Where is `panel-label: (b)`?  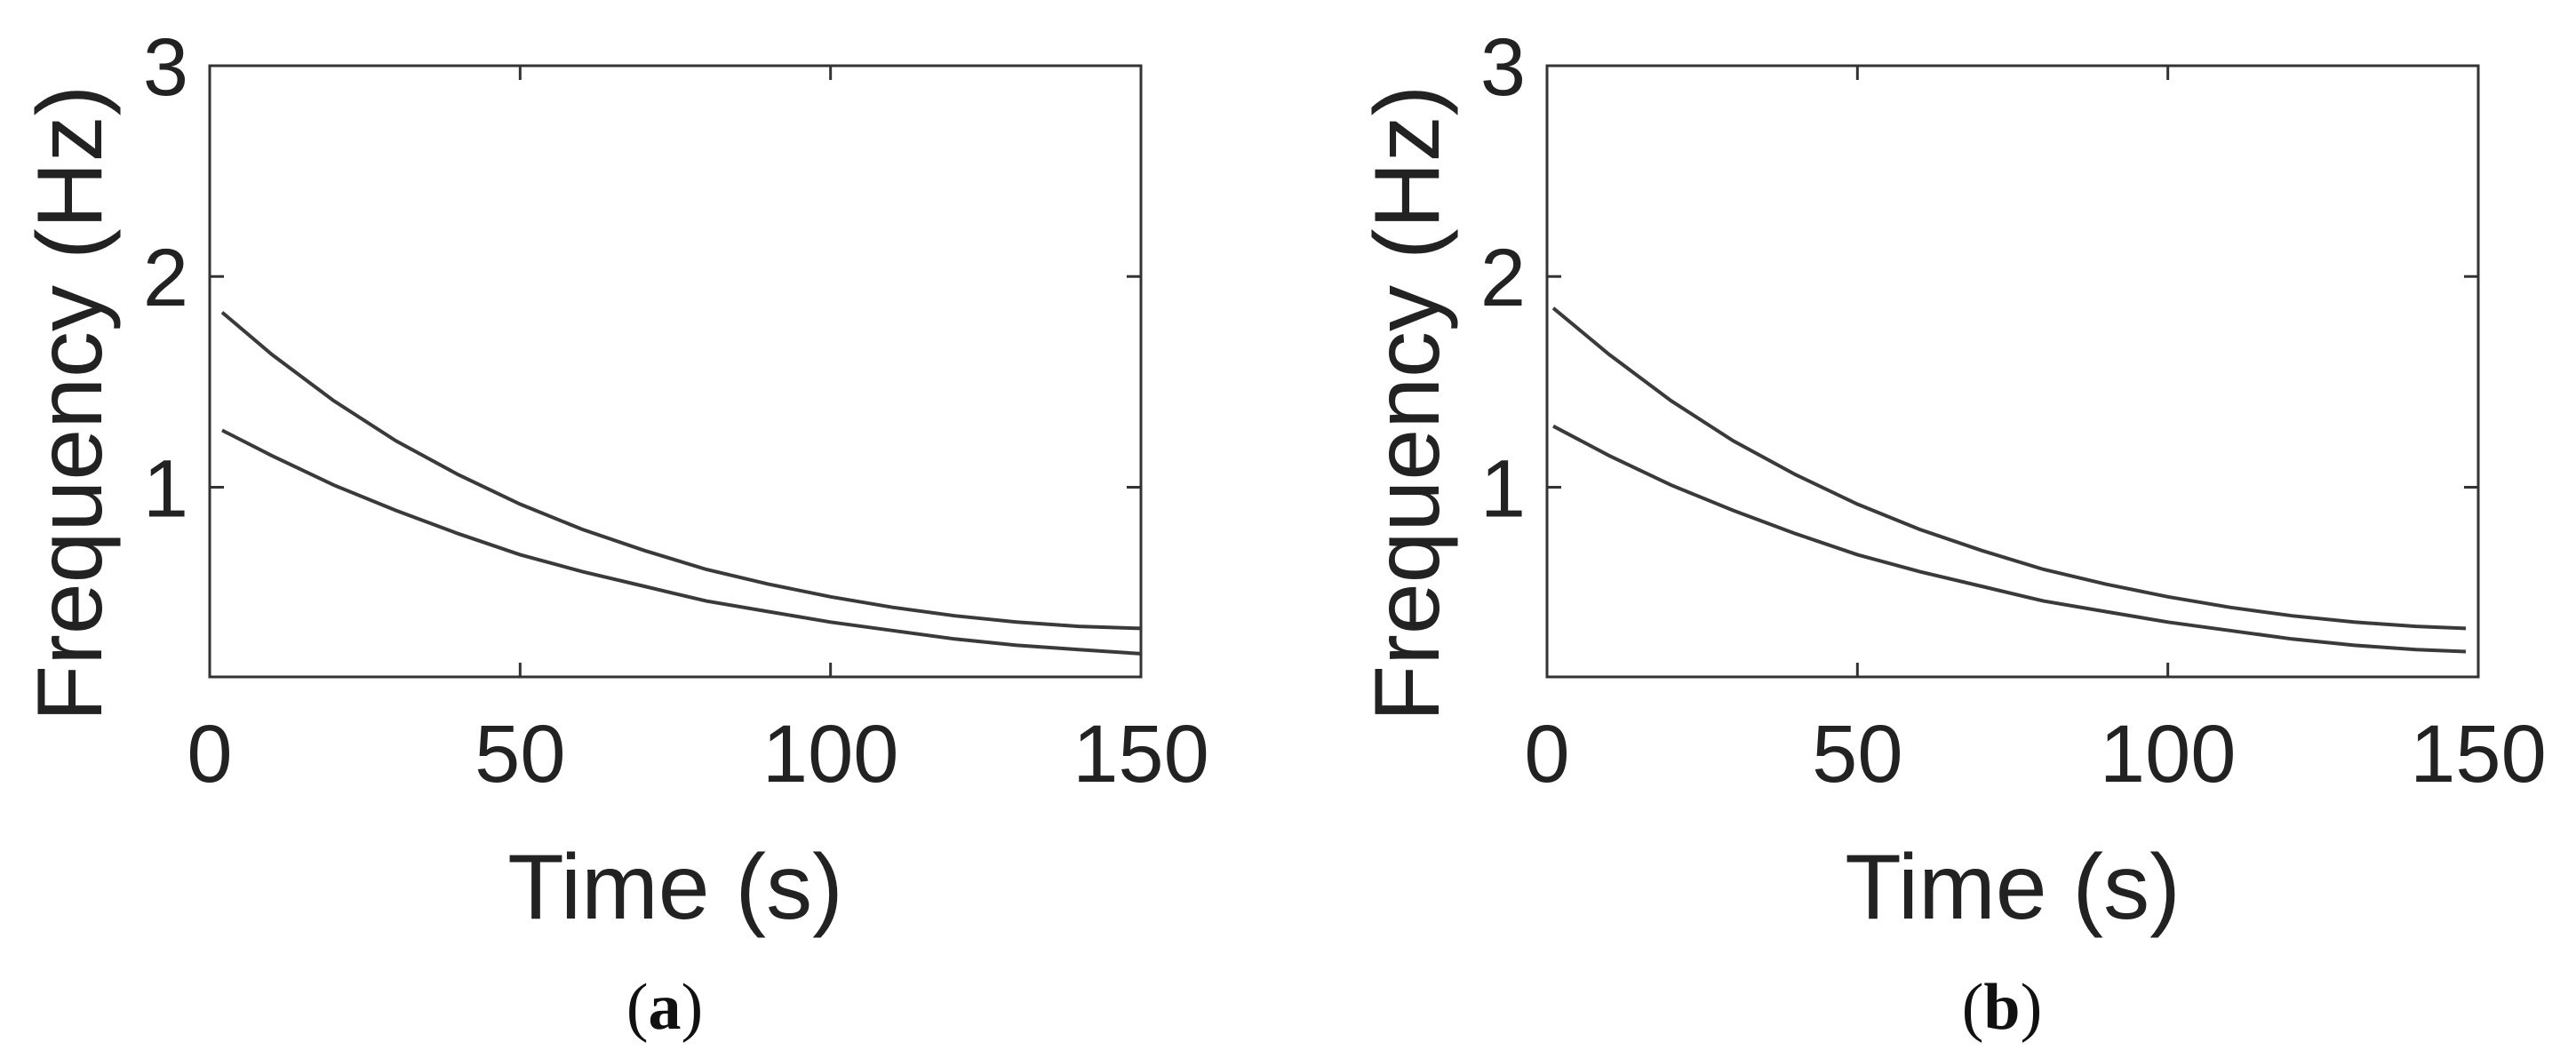 panel-label: (b) is located at coordinates (2002, 1008).